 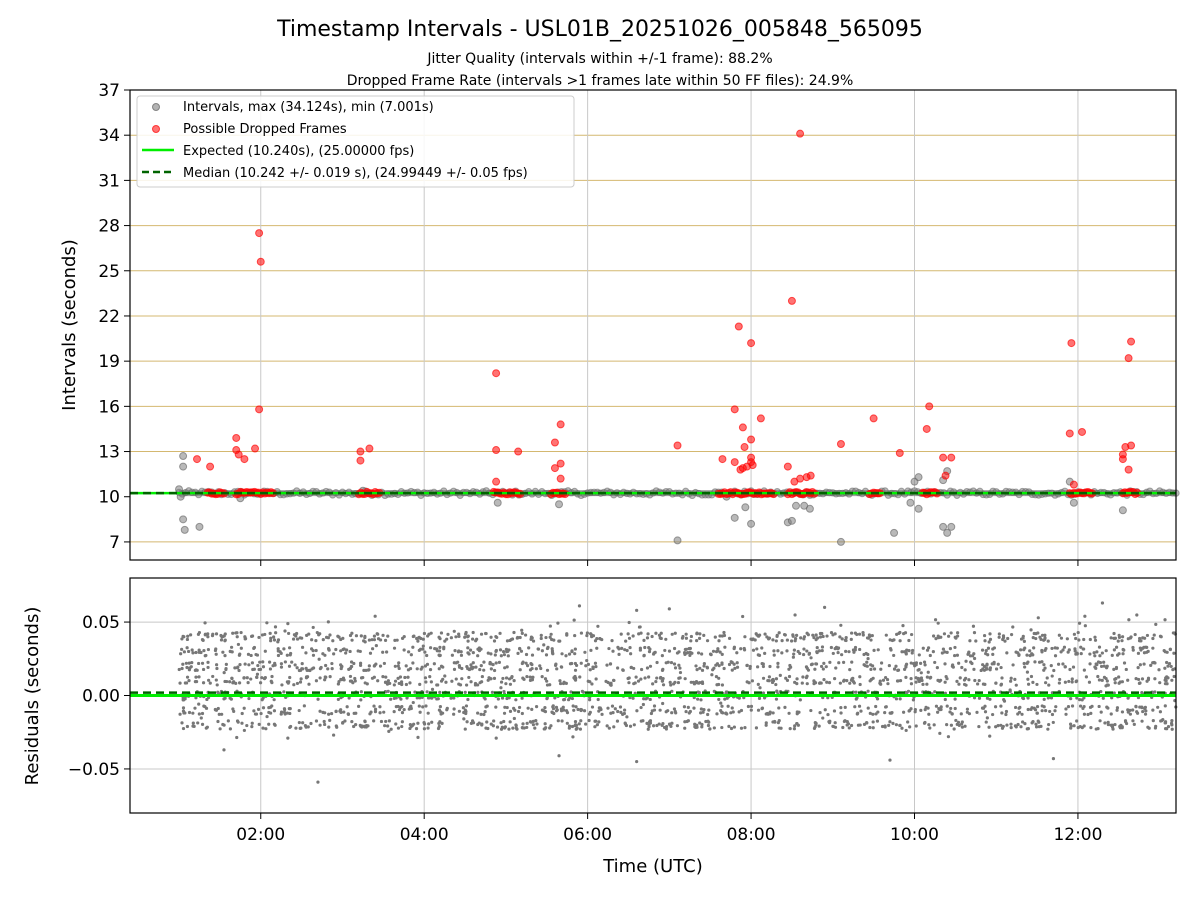 I want to click on dropped-frame-point, so click(x=751, y=439).